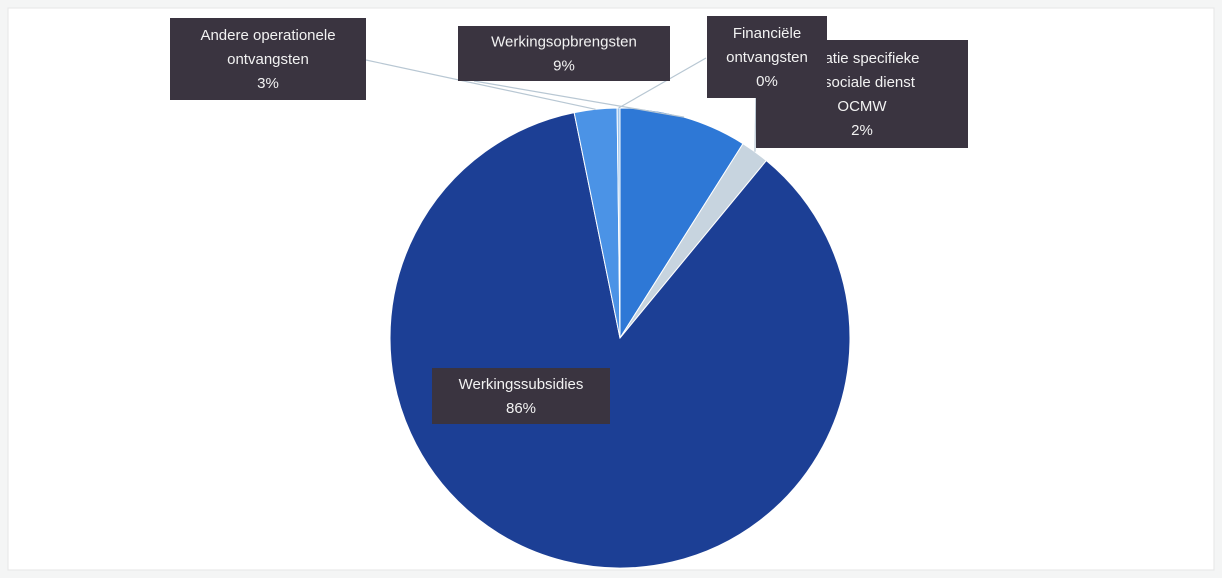 The image size is (1222, 578). I want to click on slice-label: Werkingssubsidies, so click(521, 384).